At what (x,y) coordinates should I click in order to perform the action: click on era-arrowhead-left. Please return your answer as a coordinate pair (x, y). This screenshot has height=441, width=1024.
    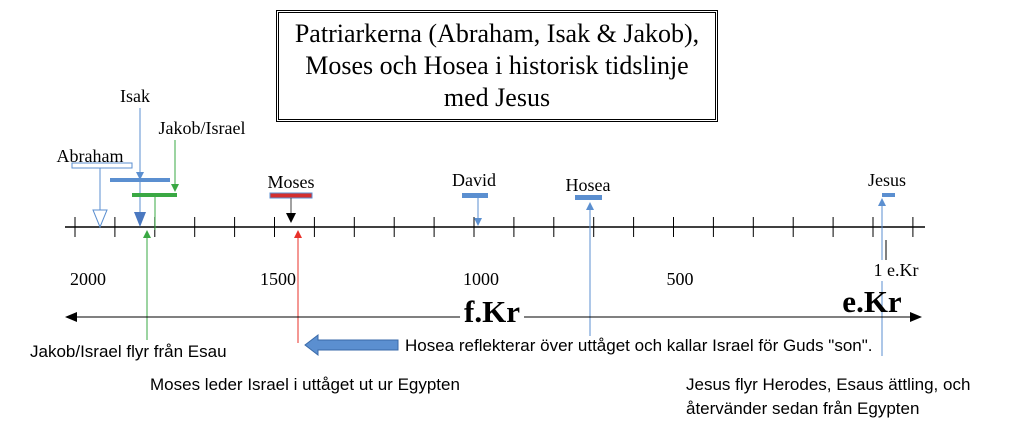
    Looking at the image, I should click on (71, 317).